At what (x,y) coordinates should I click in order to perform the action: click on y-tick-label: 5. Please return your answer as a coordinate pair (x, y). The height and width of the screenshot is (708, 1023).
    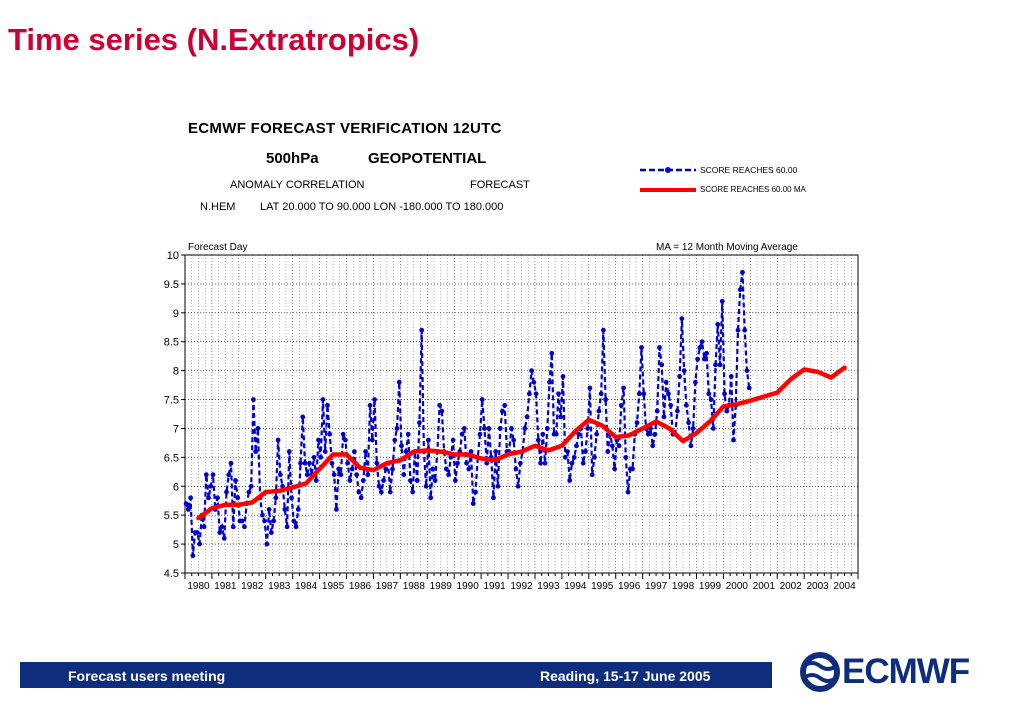
    Looking at the image, I should click on (176, 545).